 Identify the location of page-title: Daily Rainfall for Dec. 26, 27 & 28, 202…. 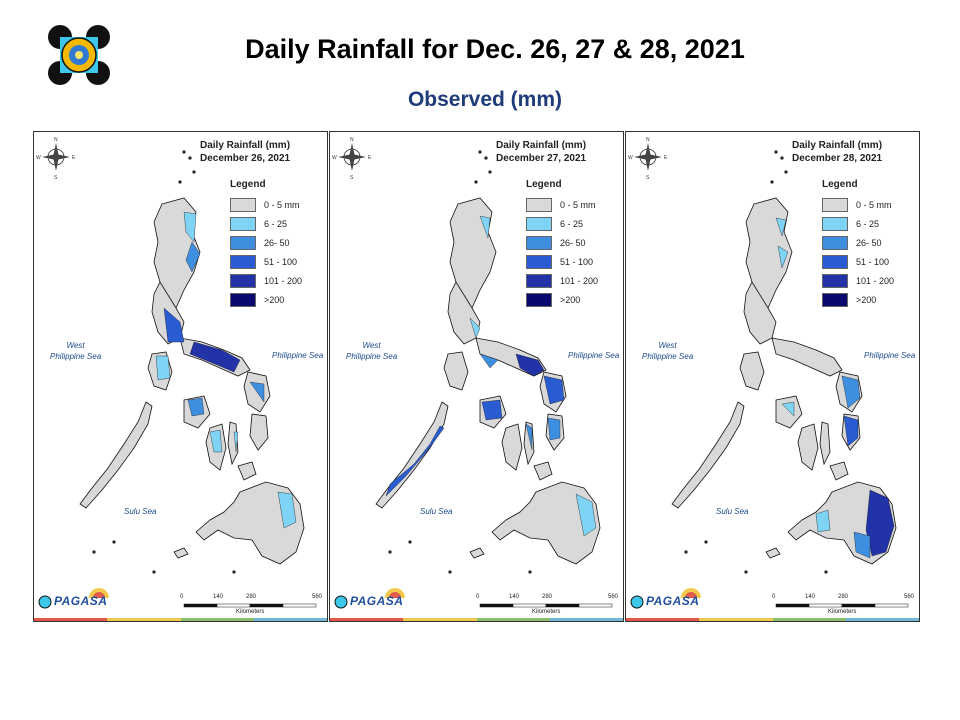
(495, 49).